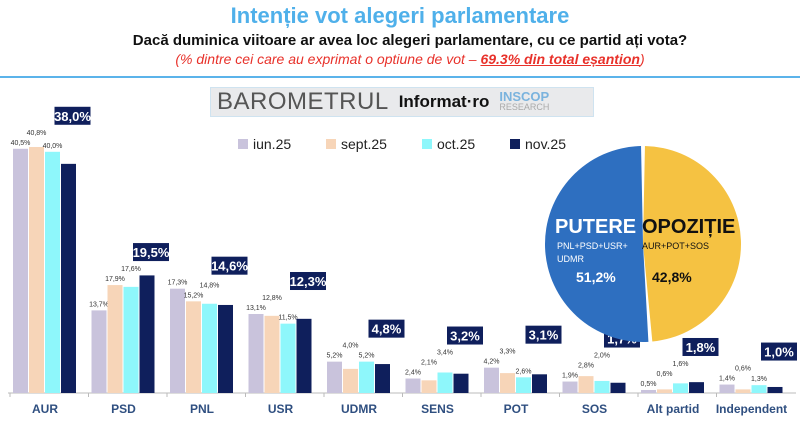 The image size is (800, 427). Describe the element at coordinates (675, 246) in the screenshot. I see `pie-detail-opozitie: AUR+POT+SOS` at that location.